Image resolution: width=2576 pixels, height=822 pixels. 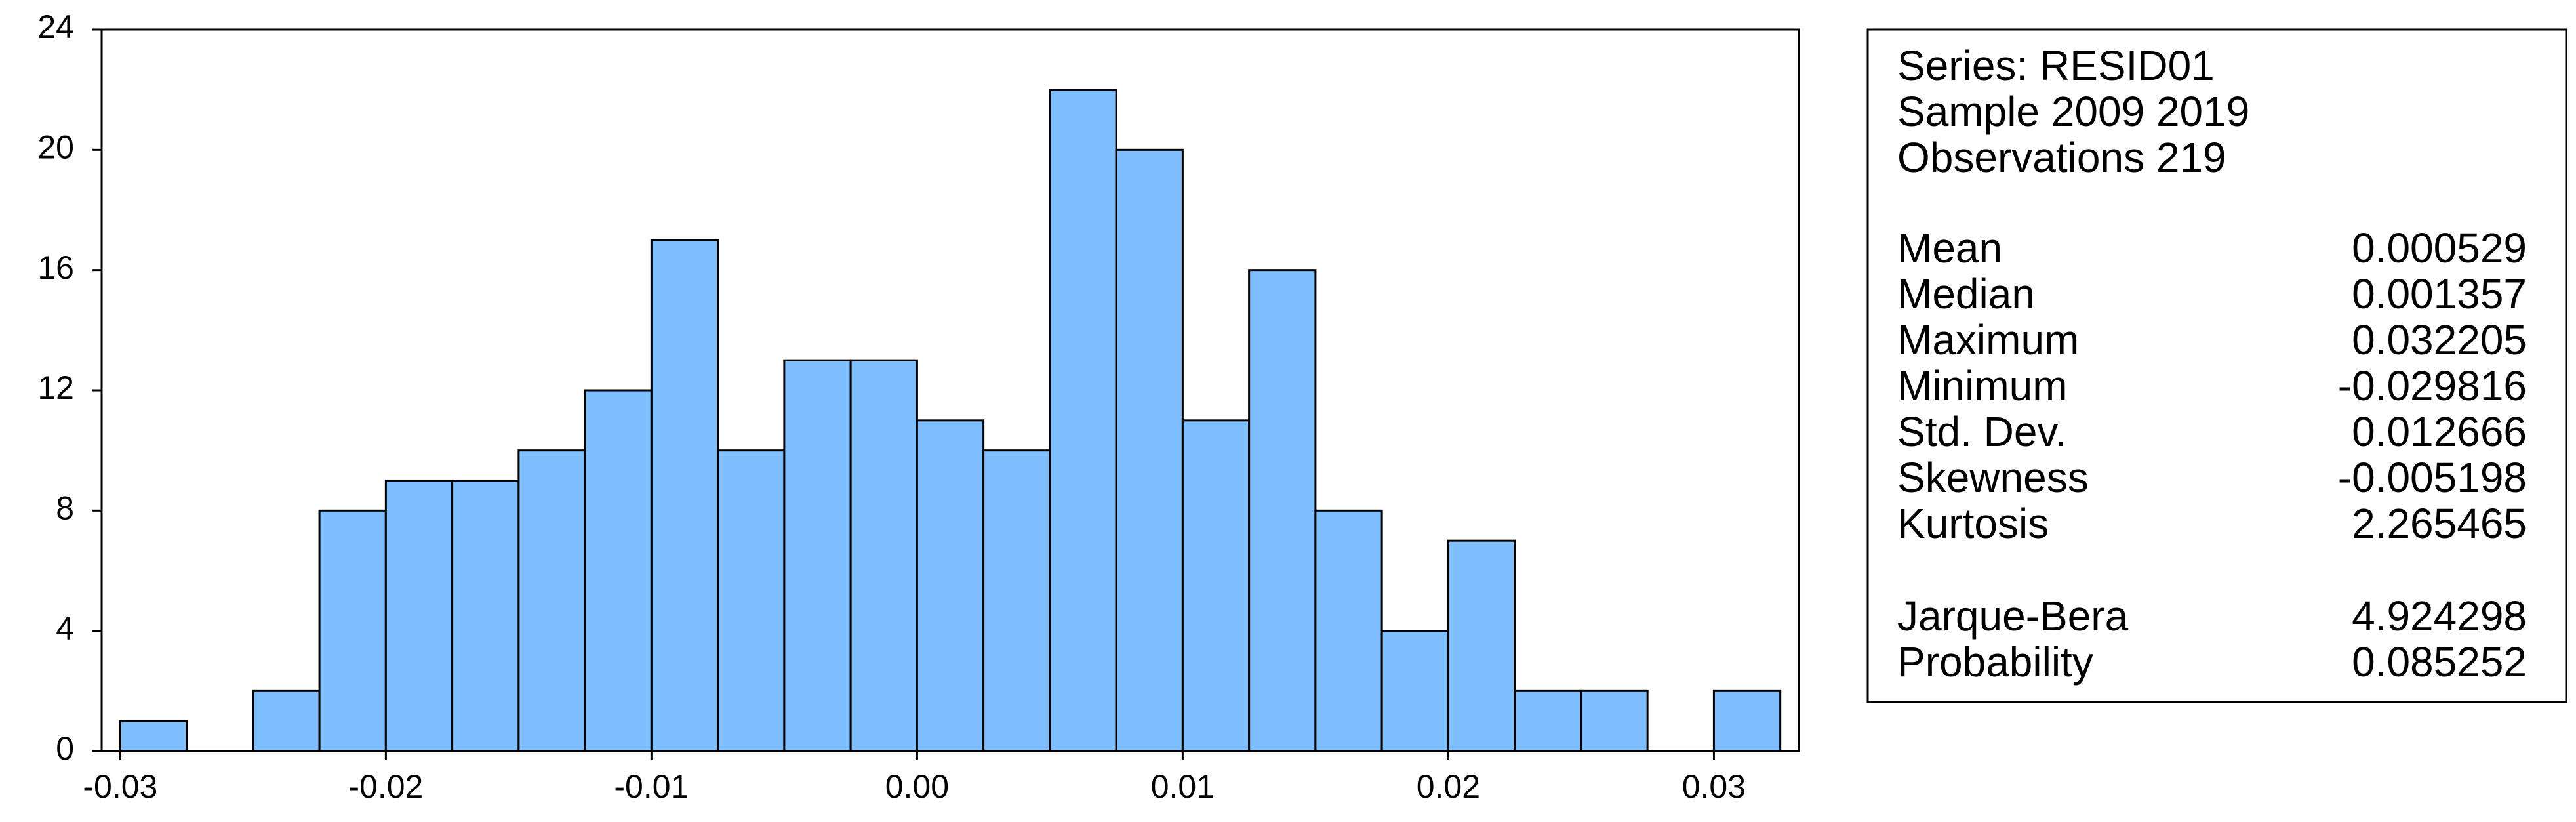 What do you see at coordinates (1950, 248) in the screenshot?
I see `stat-label: Mean` at bounding box center [1950, 248].